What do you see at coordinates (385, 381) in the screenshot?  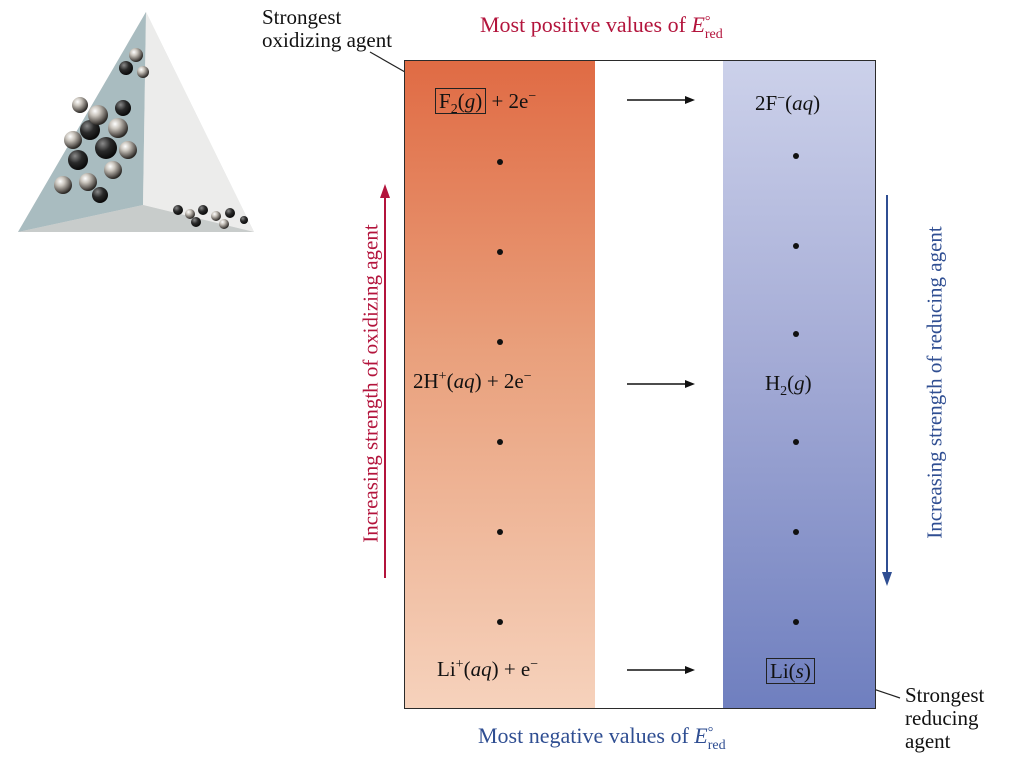 I see `up-arrow-icon` at bounding box center [385, 381].